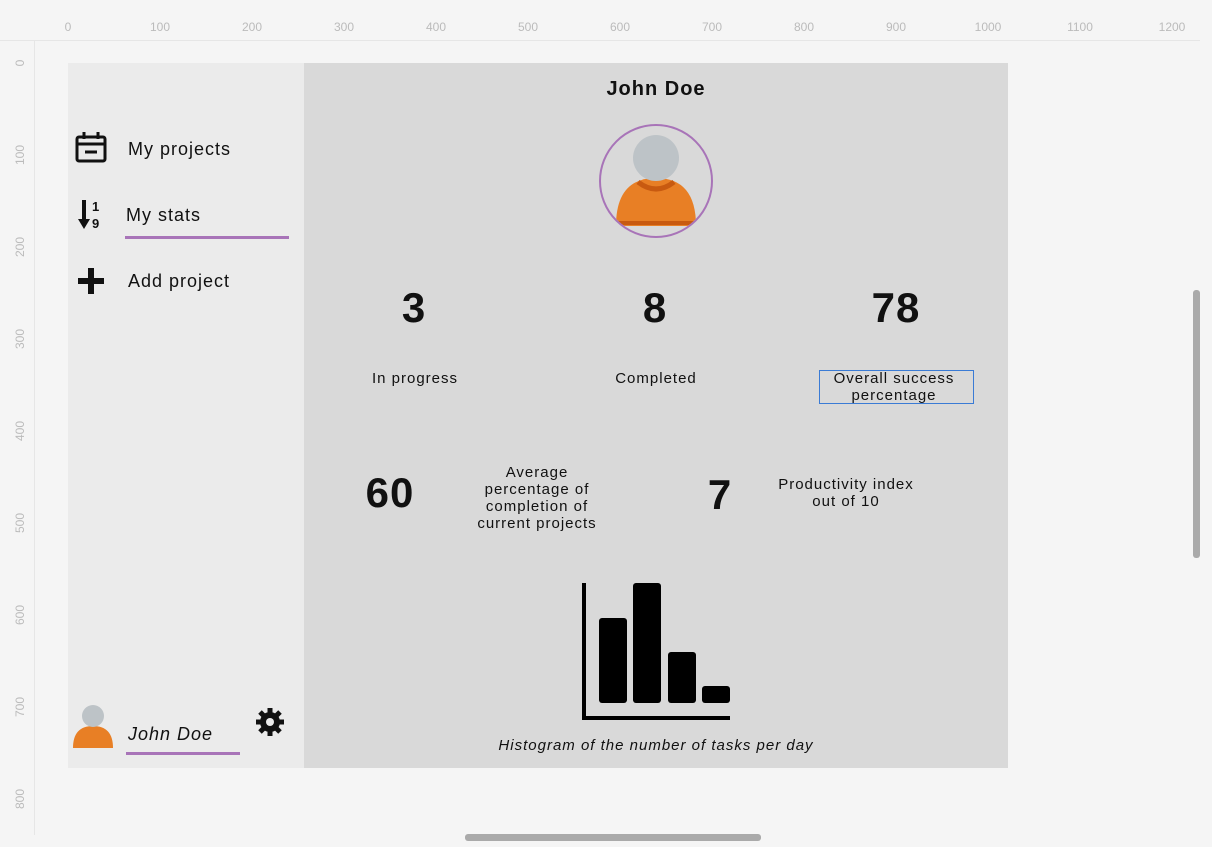  What do you see at coordinates (613, 837) in the screenshot?
I see `horizontal-scrollbar` at bounding box center [613, 837].